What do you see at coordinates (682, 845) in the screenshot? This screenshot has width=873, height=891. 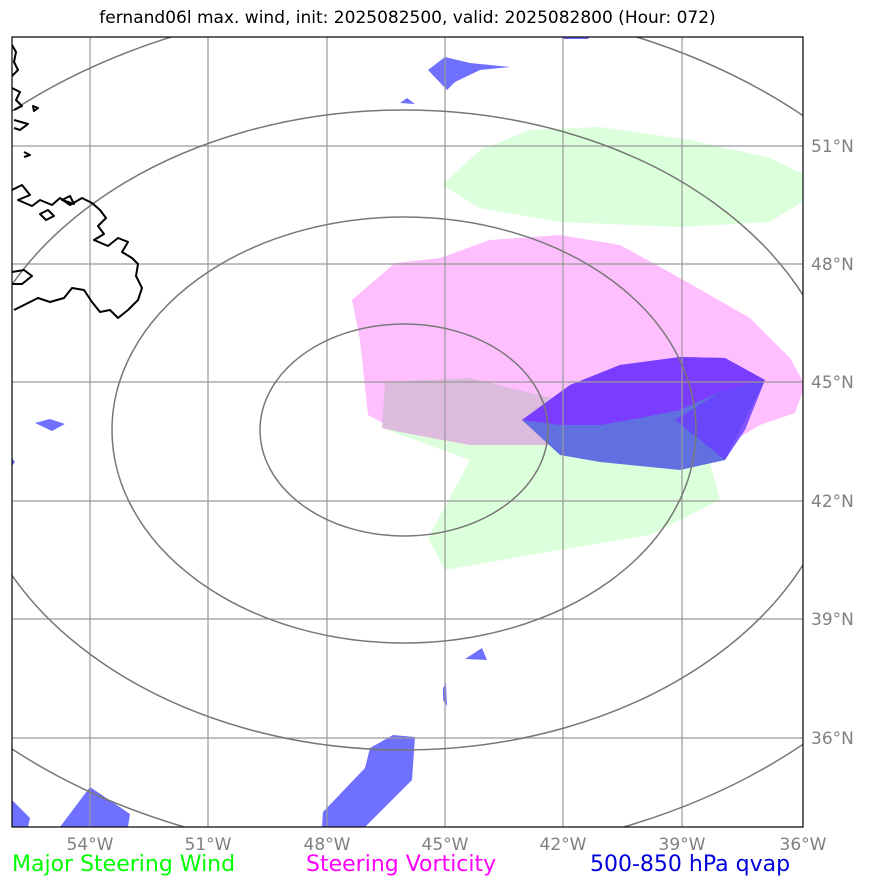 I see `lon-tick-label: 39°W` at bounding box center [682, 845].